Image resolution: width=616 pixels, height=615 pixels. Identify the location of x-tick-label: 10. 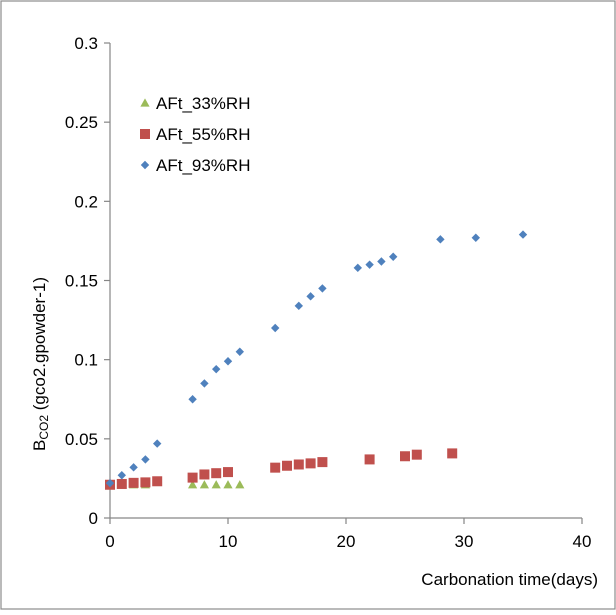
(228, 541).